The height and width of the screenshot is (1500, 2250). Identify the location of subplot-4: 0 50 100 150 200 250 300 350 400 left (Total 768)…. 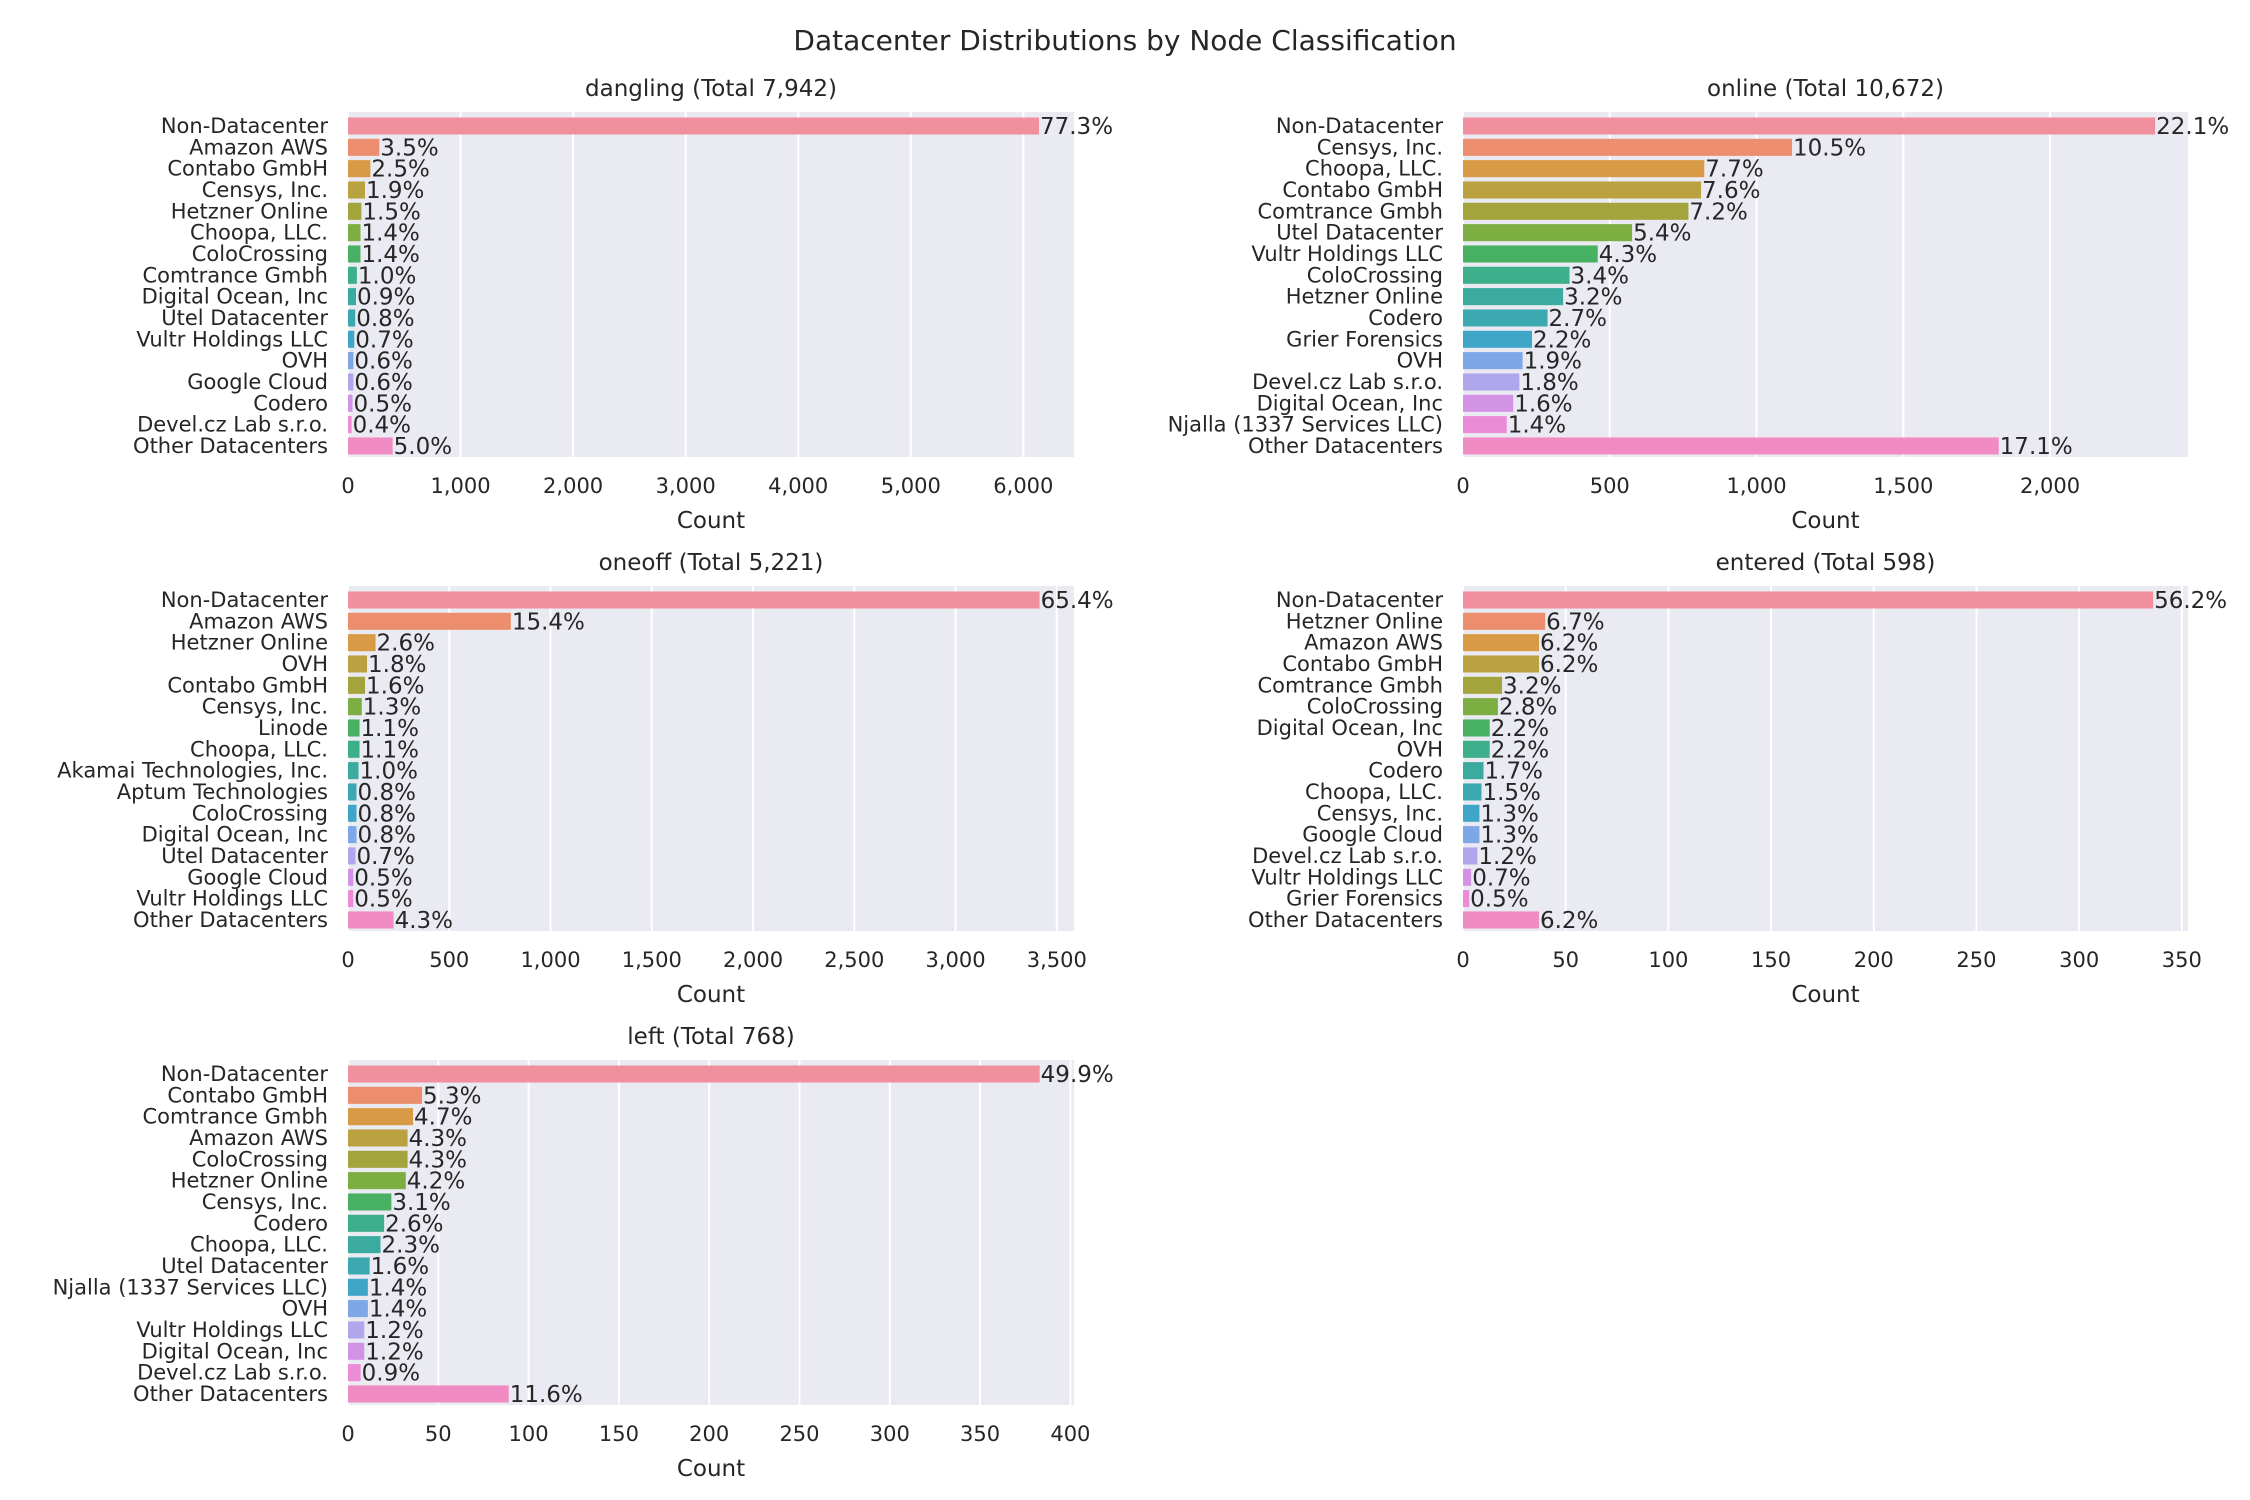
(583, 1253).